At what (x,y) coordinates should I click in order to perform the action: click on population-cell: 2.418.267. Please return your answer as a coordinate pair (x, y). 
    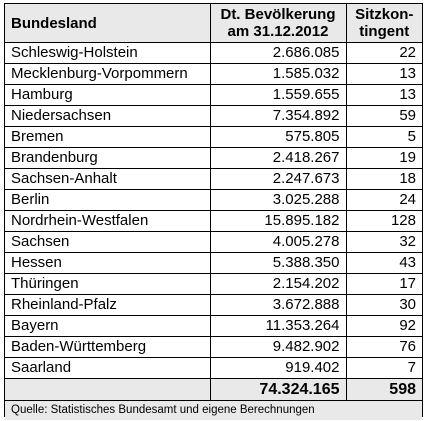
    Looking at the image, I should click on (277, 158).